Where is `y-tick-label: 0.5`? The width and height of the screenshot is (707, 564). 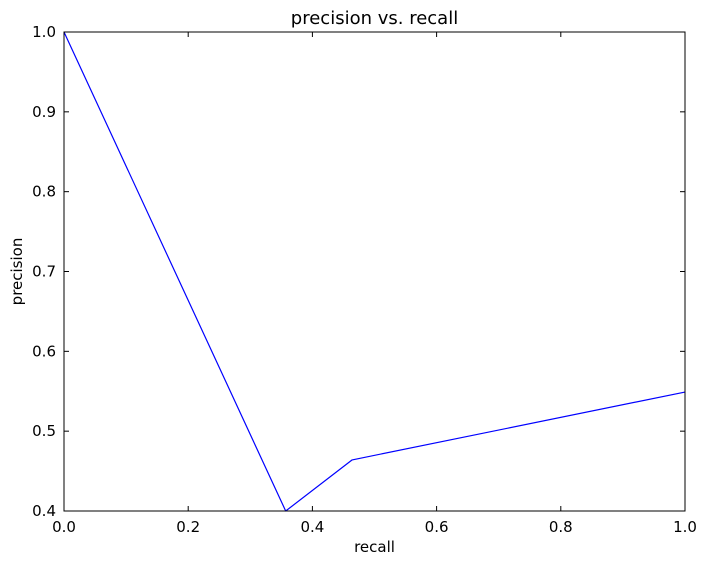
y-tick-label: 0.5 is located at coordinates (44, 431).